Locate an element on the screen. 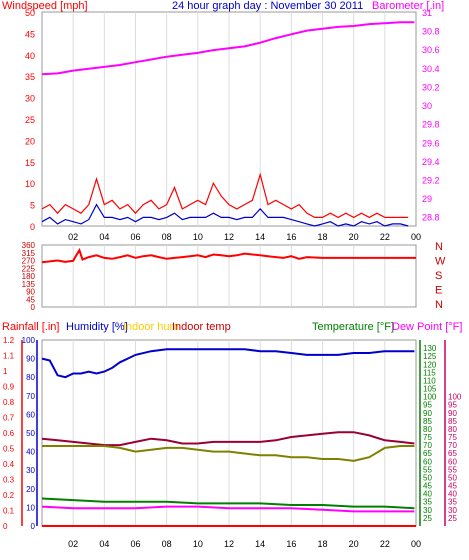 The height and width of the screenshot is (560, 469). compass-label: E is located at coordinates (438, 291).